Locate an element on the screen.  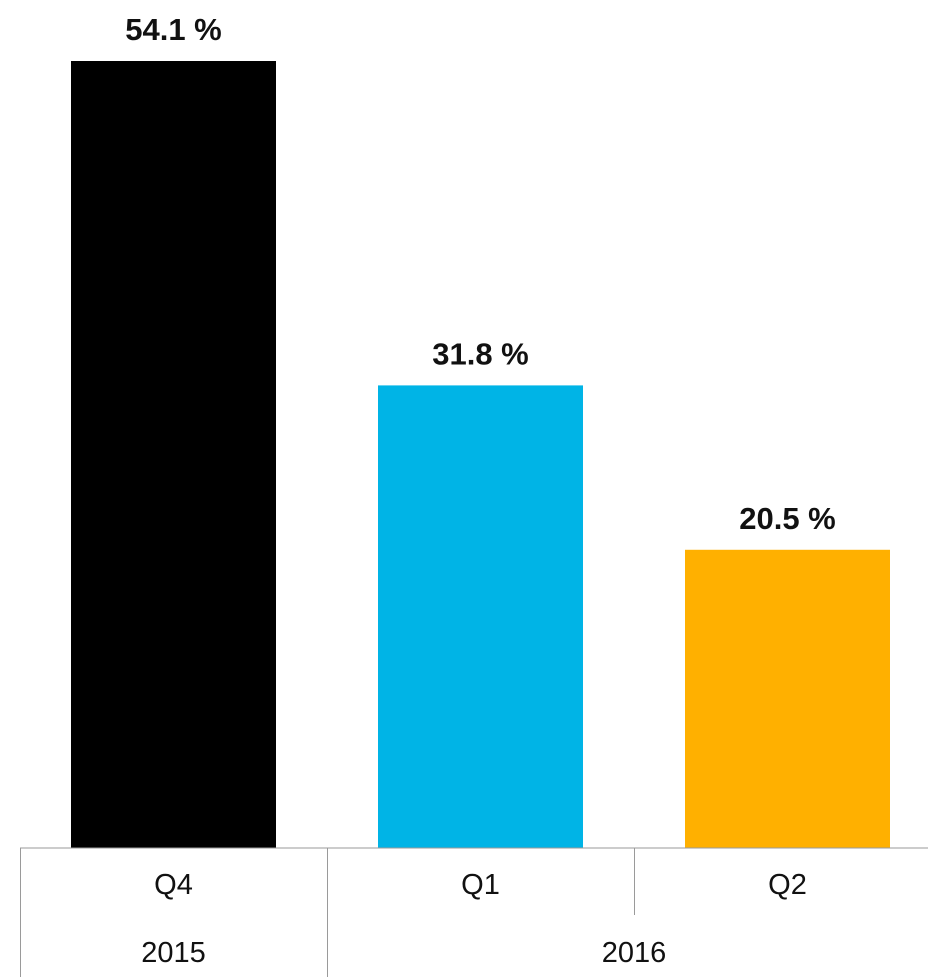
category-axis: Q4 Q1 Q2 2015 2016 is located at coordinates (474, 912).